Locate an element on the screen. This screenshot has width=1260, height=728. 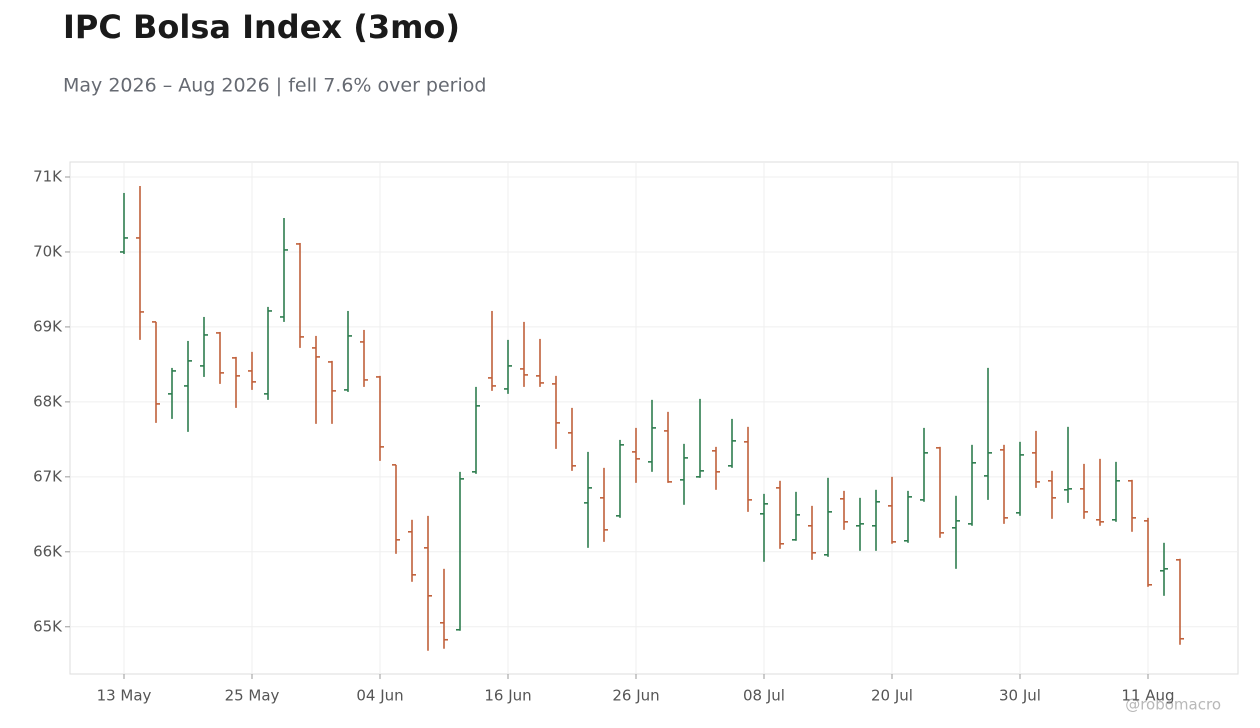
y-tick-label: 66K is located at coordinates (48, 551).